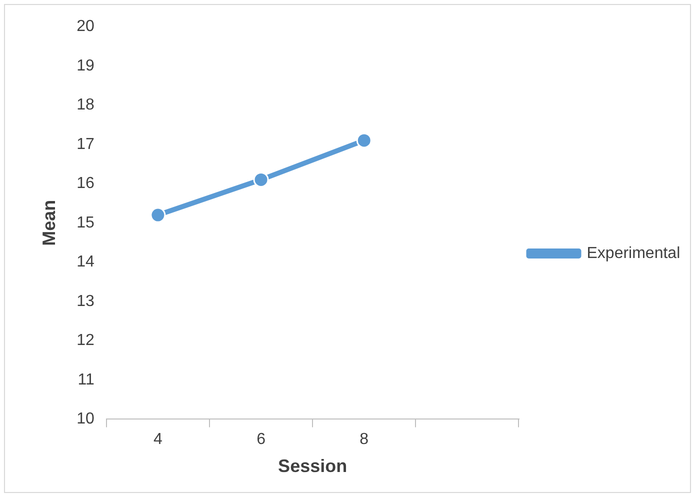 This screenshot has width=695, height=497. Describe the element at coordinates (313, 466) in the screenshot. I see `x-axis-title: Session` at that location.